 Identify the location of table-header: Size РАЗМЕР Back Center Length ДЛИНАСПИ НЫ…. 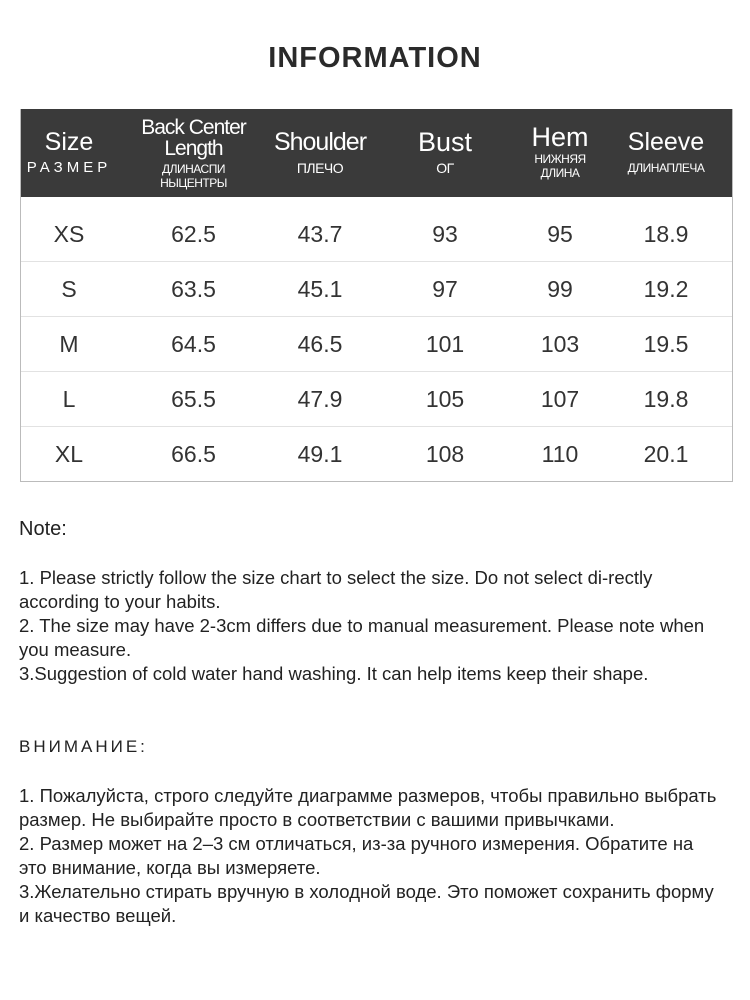
(376, 153).